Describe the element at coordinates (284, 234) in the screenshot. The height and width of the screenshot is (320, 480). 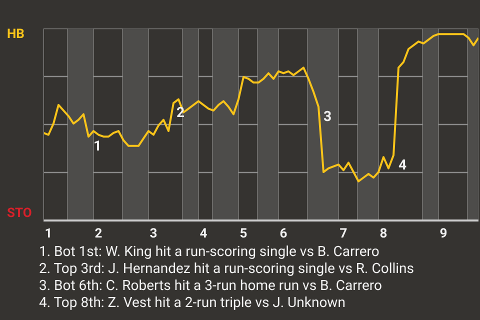
I see `x-tick-label: 6` at that location.